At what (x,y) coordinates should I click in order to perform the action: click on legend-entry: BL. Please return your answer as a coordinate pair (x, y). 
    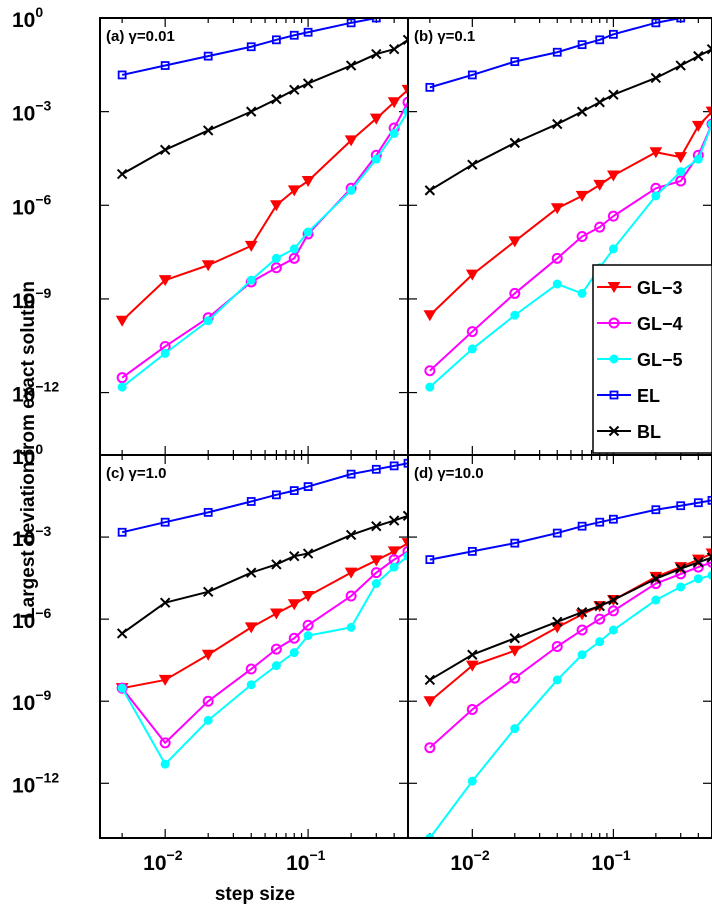
    Looking at the image, I should click on (629, 432).